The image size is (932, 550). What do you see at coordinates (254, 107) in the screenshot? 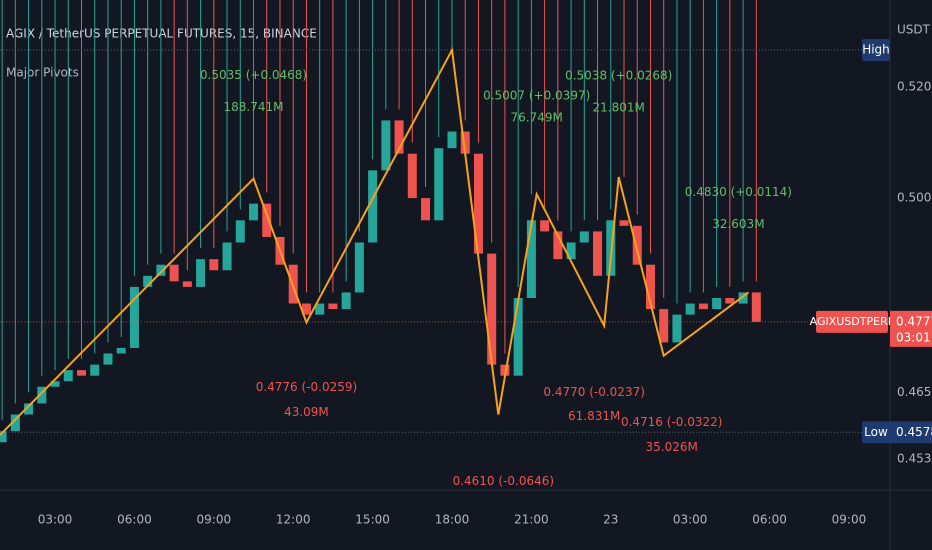
I see `pivot-volume: 188.741M` at bounding box center [254, 107].